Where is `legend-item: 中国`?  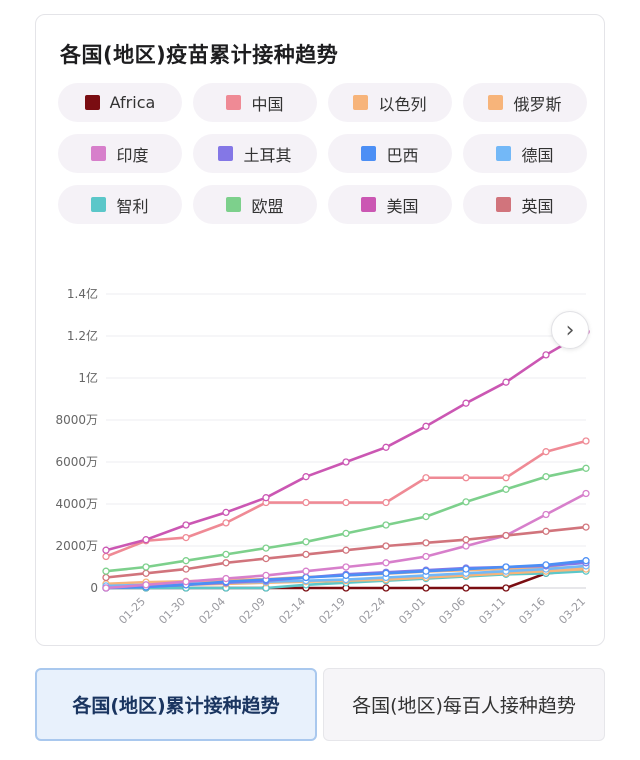
legend-item: 中国 is located at coordinates (255, 102).